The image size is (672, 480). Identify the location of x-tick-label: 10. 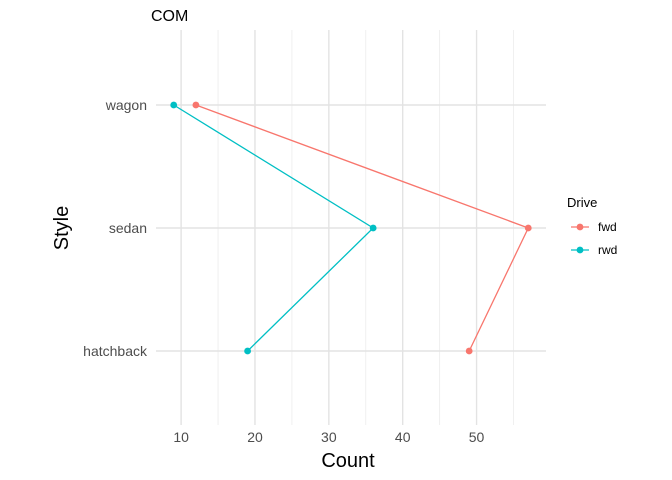
(181, 437).